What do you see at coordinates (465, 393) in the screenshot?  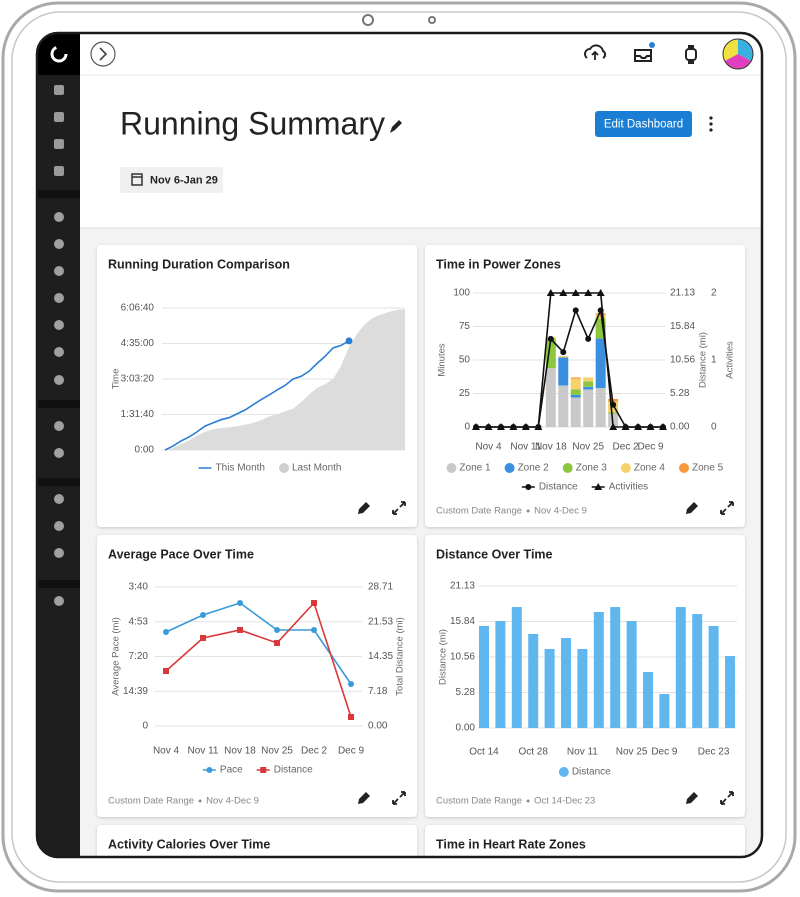 I see `tick-label: 25` at bounding box center [465, 393].